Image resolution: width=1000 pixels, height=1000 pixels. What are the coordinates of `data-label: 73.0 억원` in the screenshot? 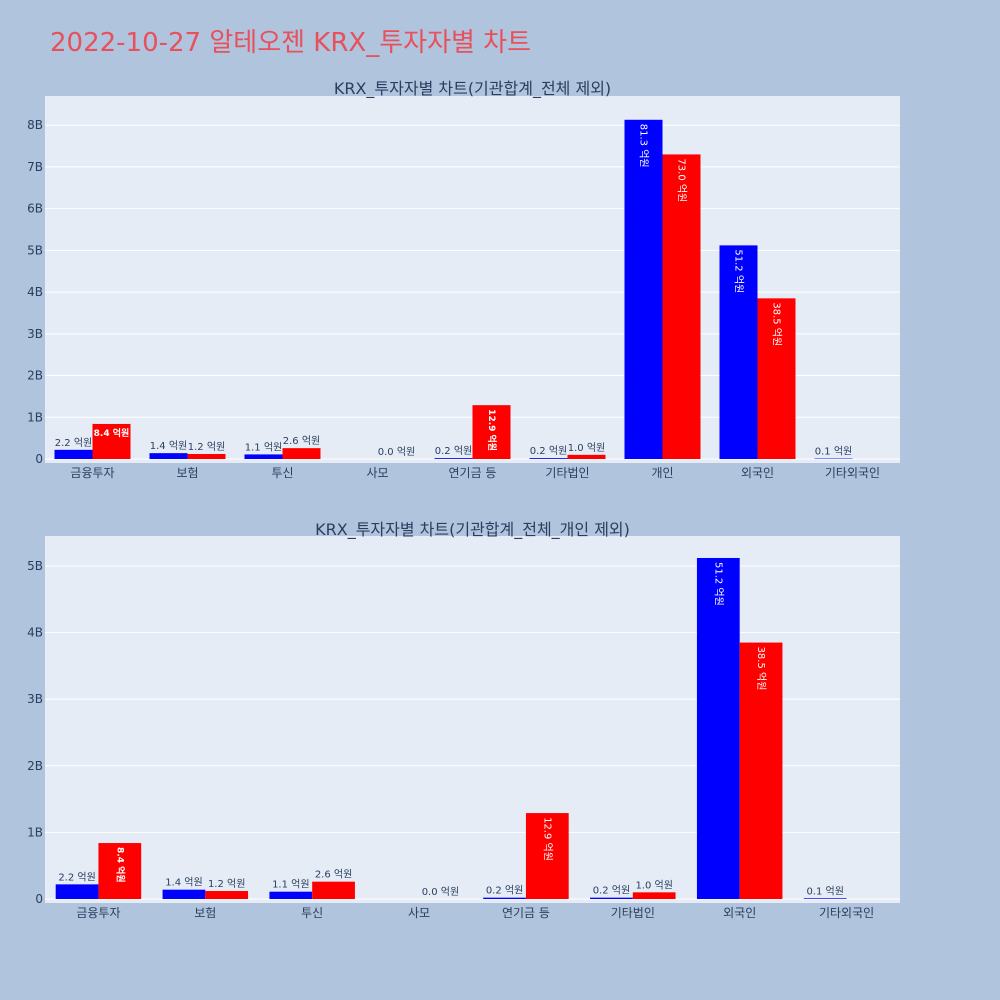 It's located at (682, 180).